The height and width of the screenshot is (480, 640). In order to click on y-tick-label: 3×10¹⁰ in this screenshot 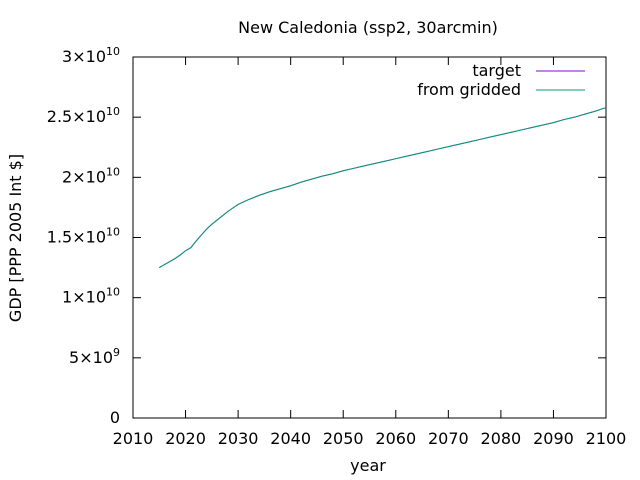, I will do `click(91, 55)`.